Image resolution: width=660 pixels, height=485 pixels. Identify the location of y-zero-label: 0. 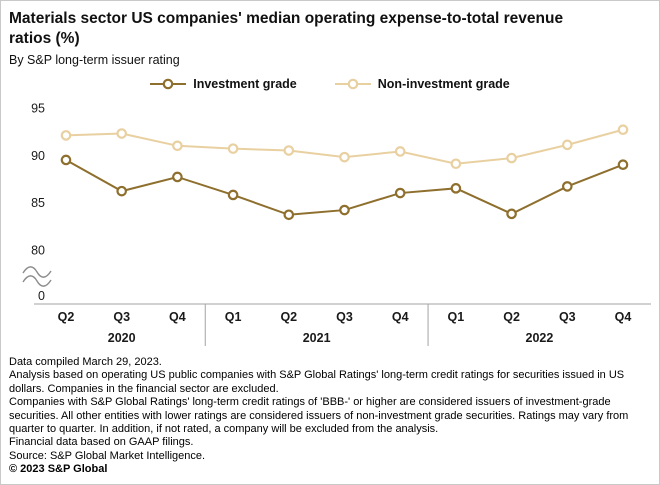
(41, 296).